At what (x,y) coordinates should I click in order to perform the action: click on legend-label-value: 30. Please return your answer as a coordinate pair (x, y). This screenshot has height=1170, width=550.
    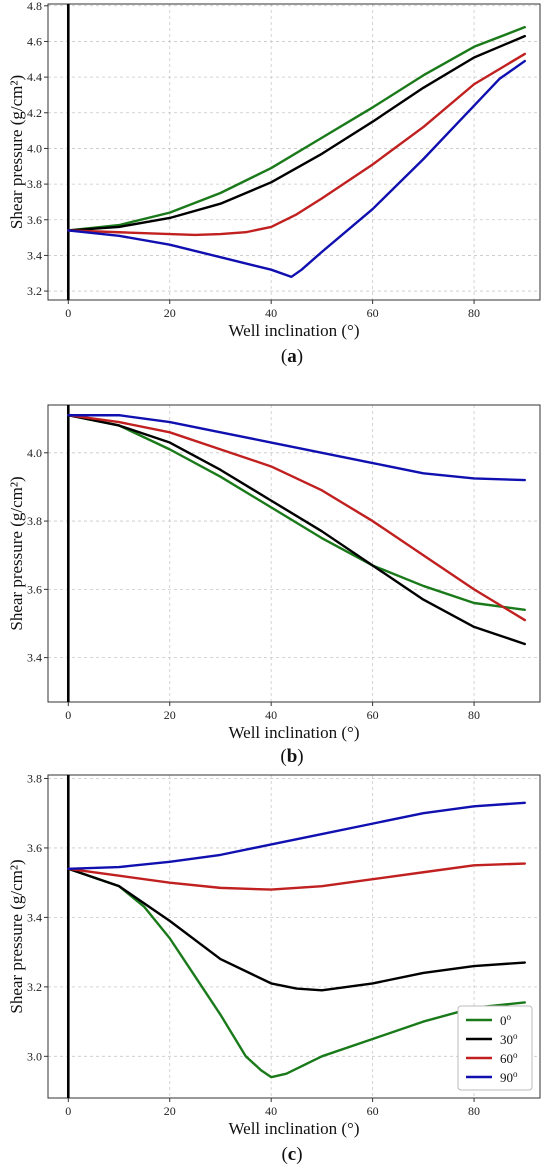
    Looking at the image, I should click on (506, 1039).